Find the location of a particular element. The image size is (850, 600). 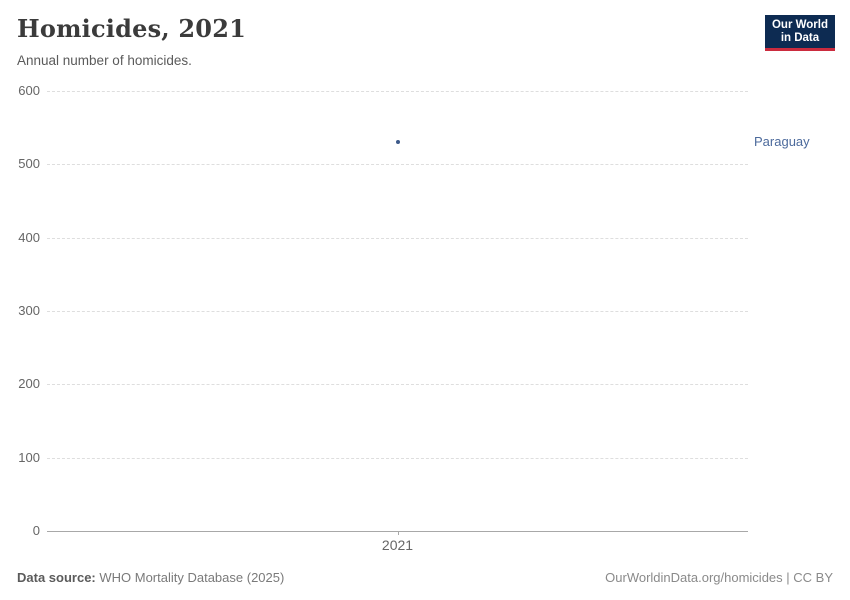

y-tick-label-500: 500 is located at coordinates (29, 164).